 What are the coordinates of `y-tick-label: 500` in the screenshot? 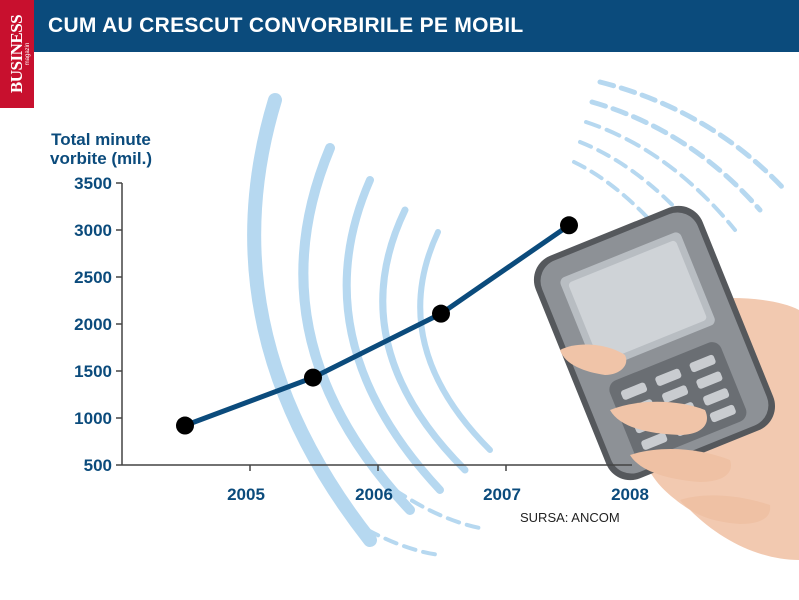 It's located at (98, 465).